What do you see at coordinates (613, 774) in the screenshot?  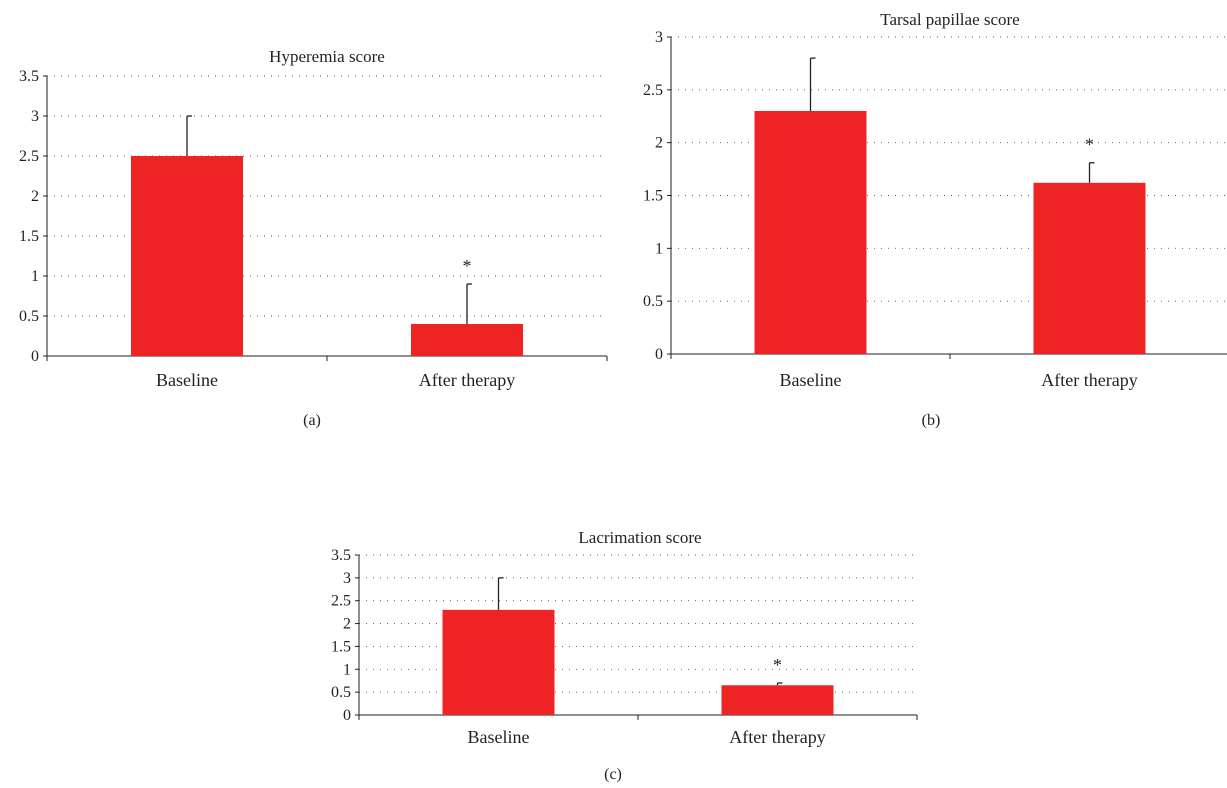 I see `panel-label: (c)` at bounding box center [613, 774].